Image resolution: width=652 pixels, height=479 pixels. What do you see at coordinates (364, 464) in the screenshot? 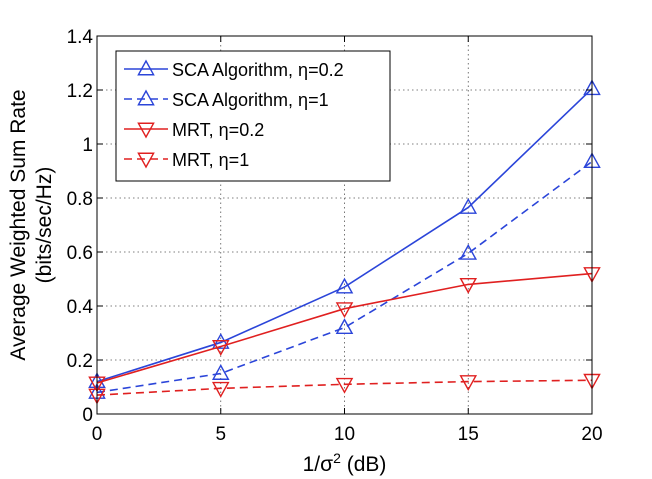
I see `x-axis-label-suffix: (dB)` at bounding box center [364, 464].